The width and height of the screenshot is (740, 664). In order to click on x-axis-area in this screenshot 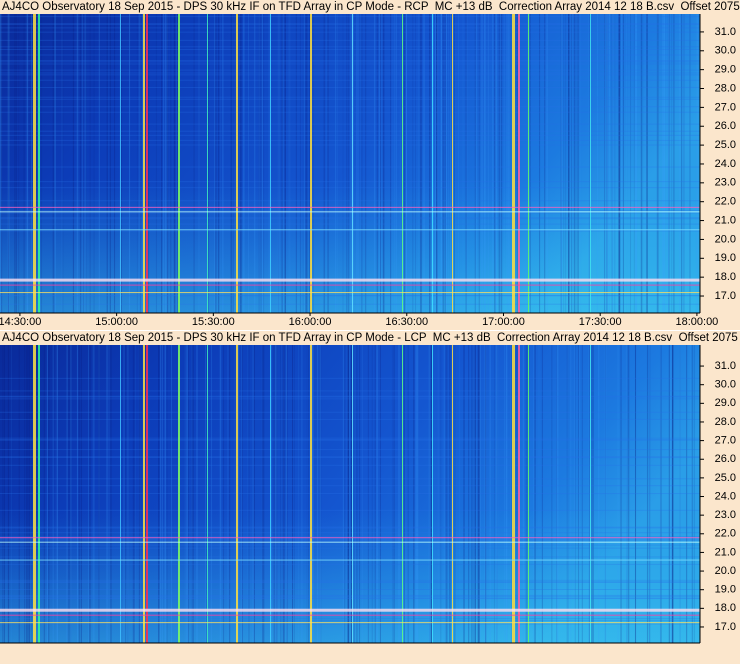, I will do `click(370, 653)`.